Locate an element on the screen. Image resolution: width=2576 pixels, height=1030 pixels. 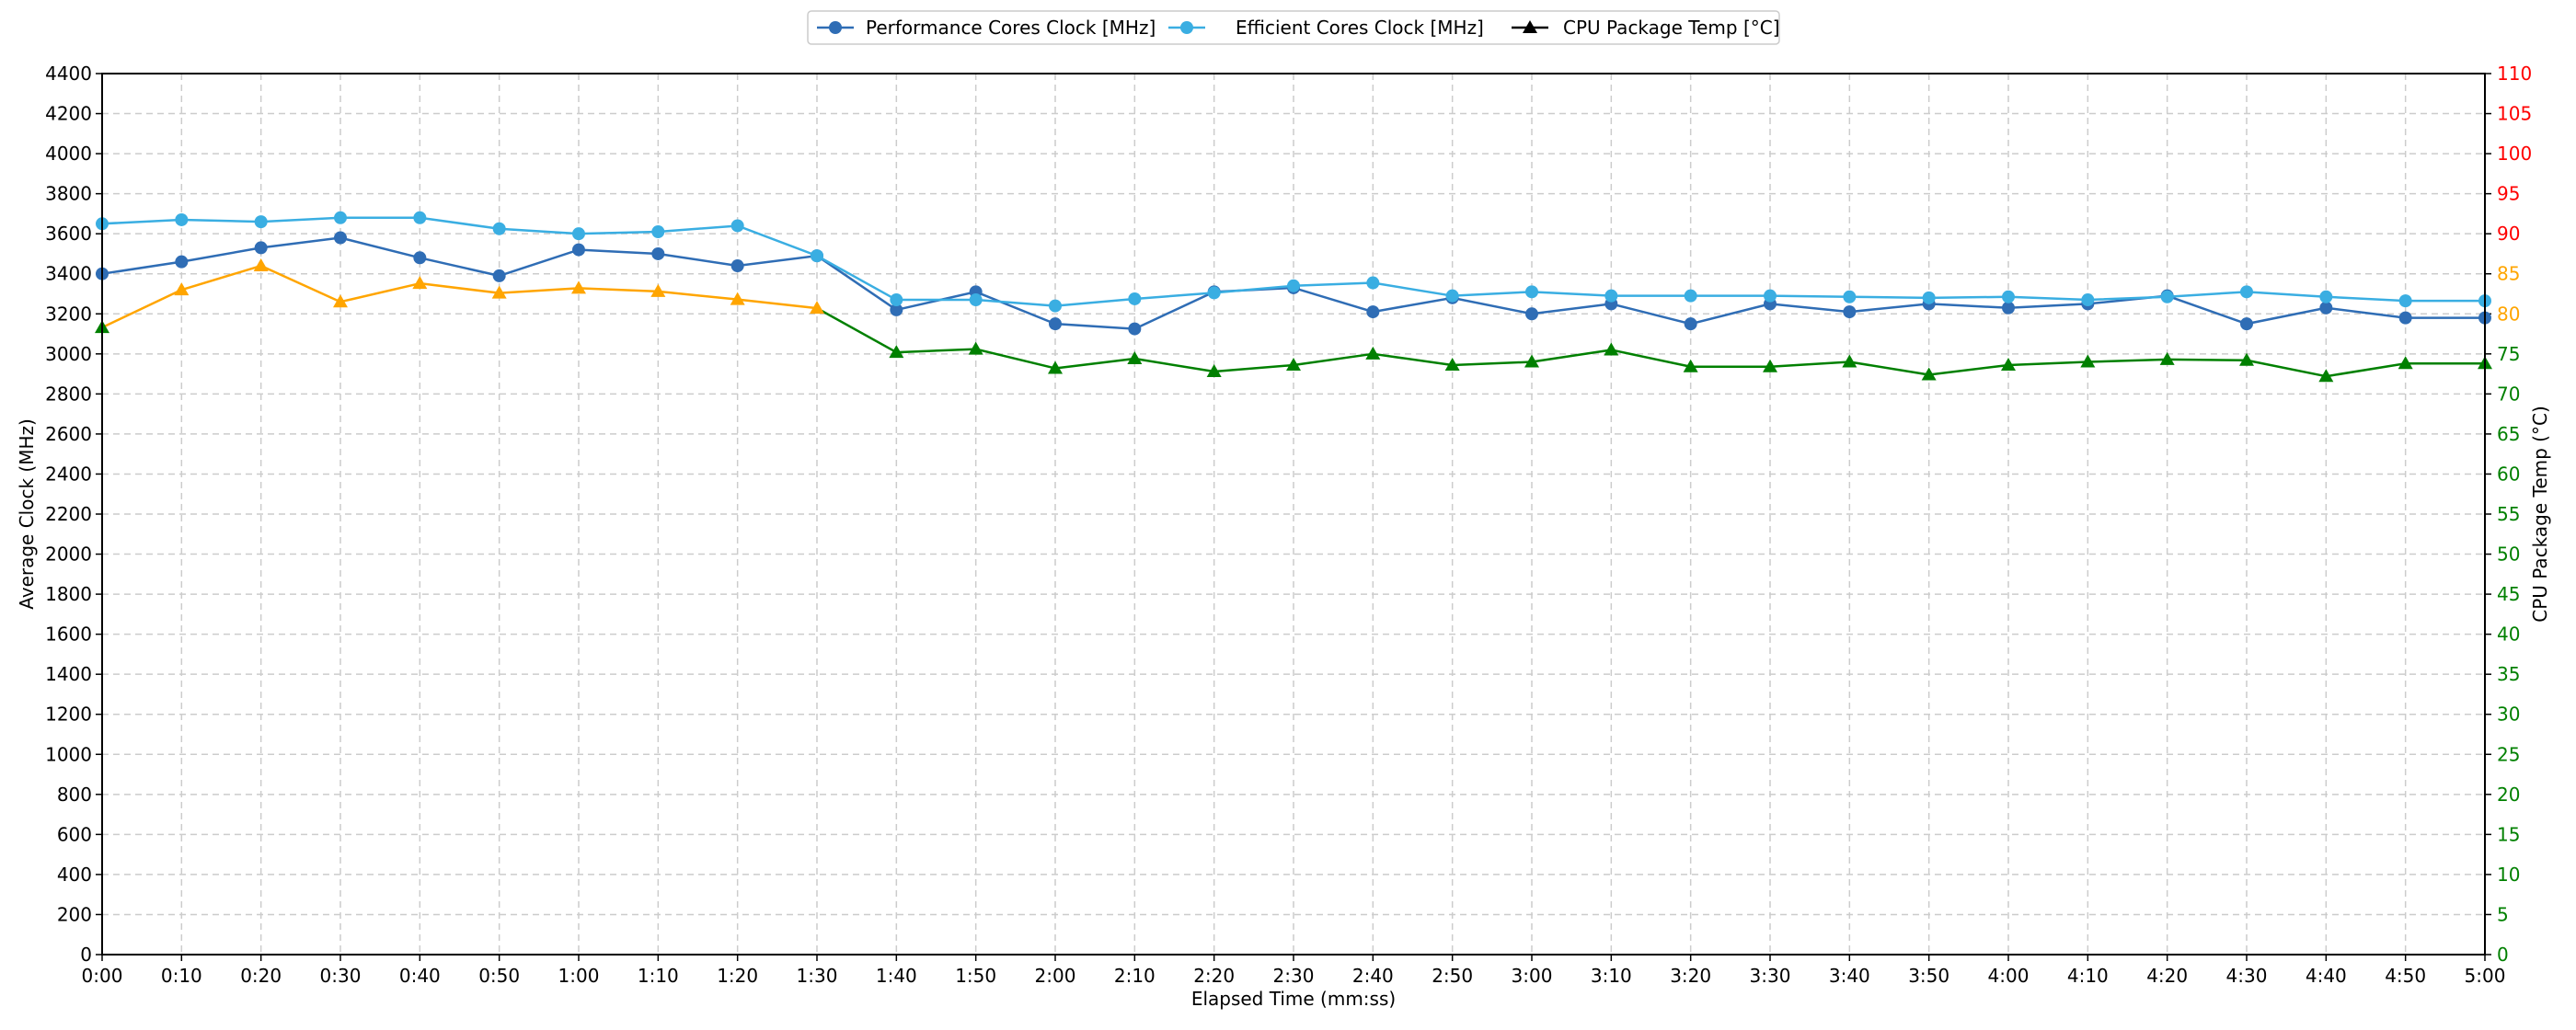
x-tick-label: 1:20 is located at coordinates (737, 976).